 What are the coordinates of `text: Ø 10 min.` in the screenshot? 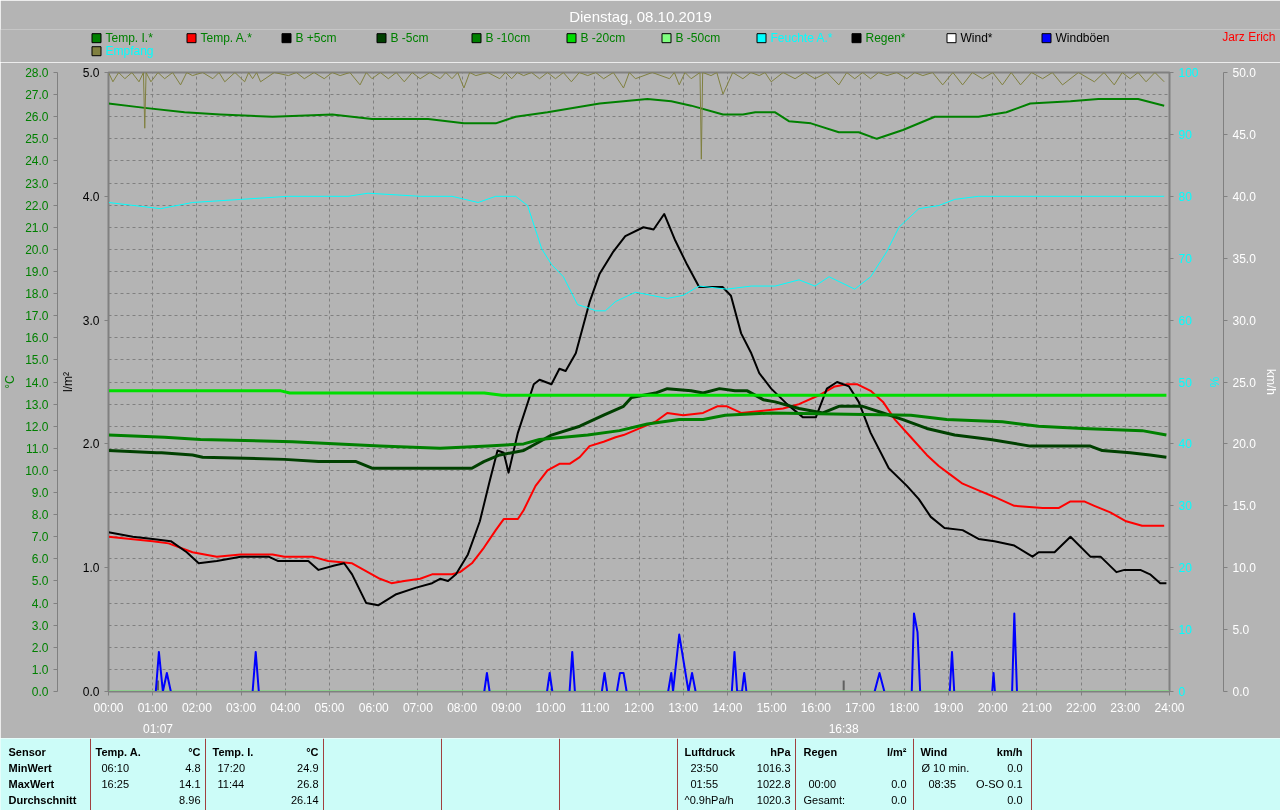 It's located at (945, 767).